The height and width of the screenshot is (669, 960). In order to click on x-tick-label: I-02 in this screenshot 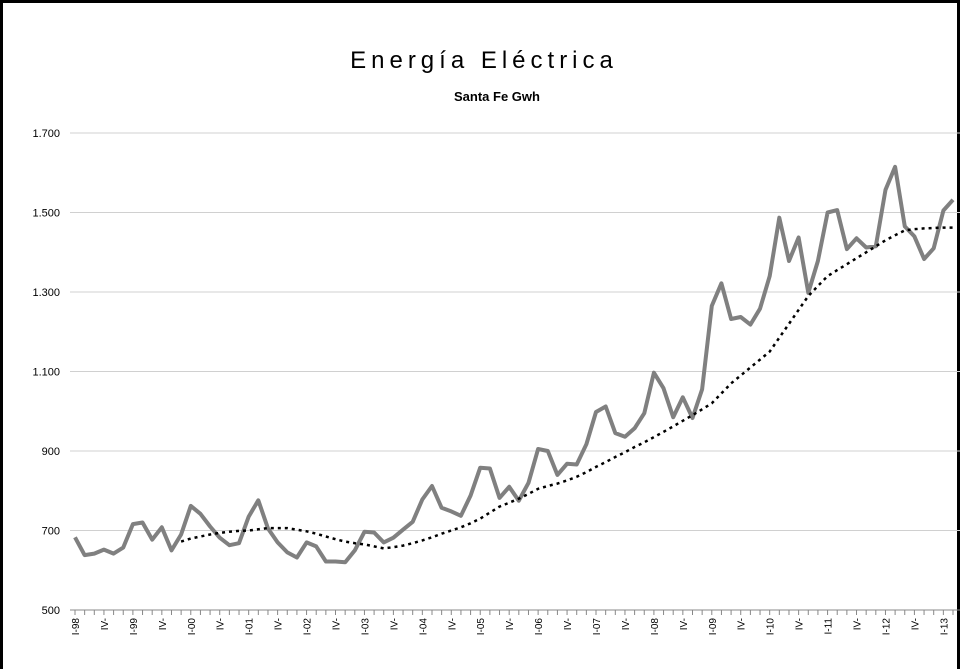, I will do `click(308, 627)`.